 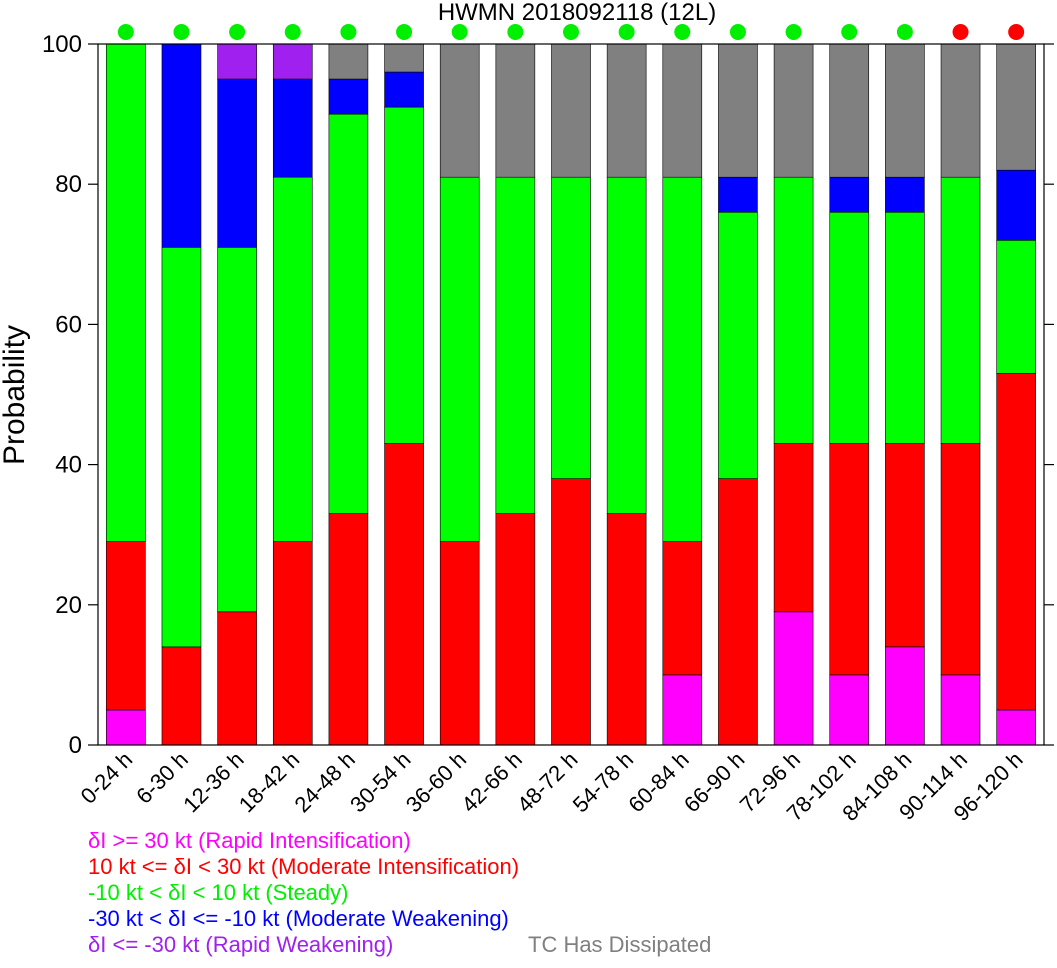 What do you see at coordinates (325, 782) in the screenshot?
I see `x-tick-label: 24-48 h` at bounding box center [325, 782].